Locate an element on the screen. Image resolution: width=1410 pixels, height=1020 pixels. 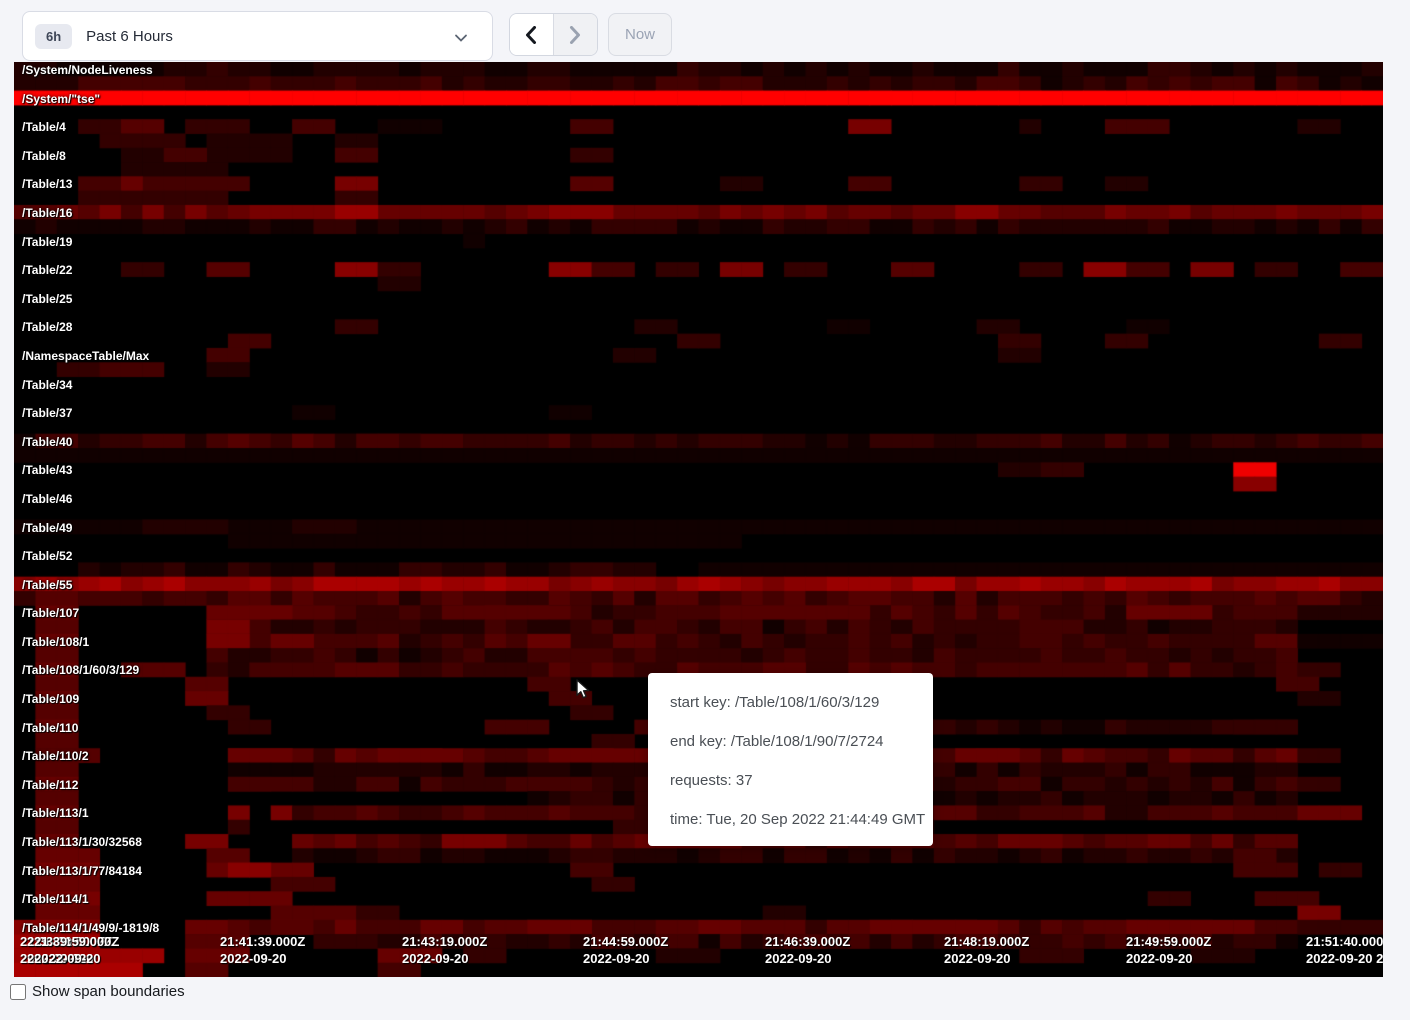
footer: Show span boundaries is located at coordinates (97, 991).